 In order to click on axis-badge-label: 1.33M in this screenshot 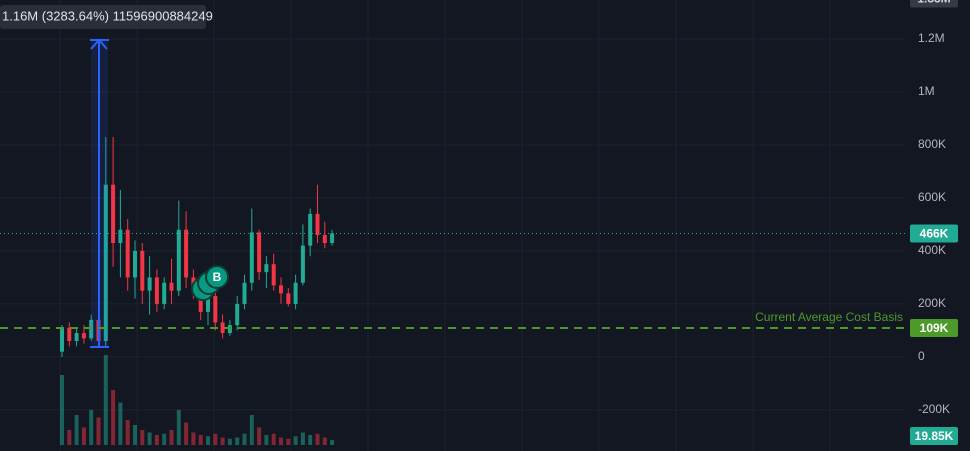, I will do `click(933, 3)`.